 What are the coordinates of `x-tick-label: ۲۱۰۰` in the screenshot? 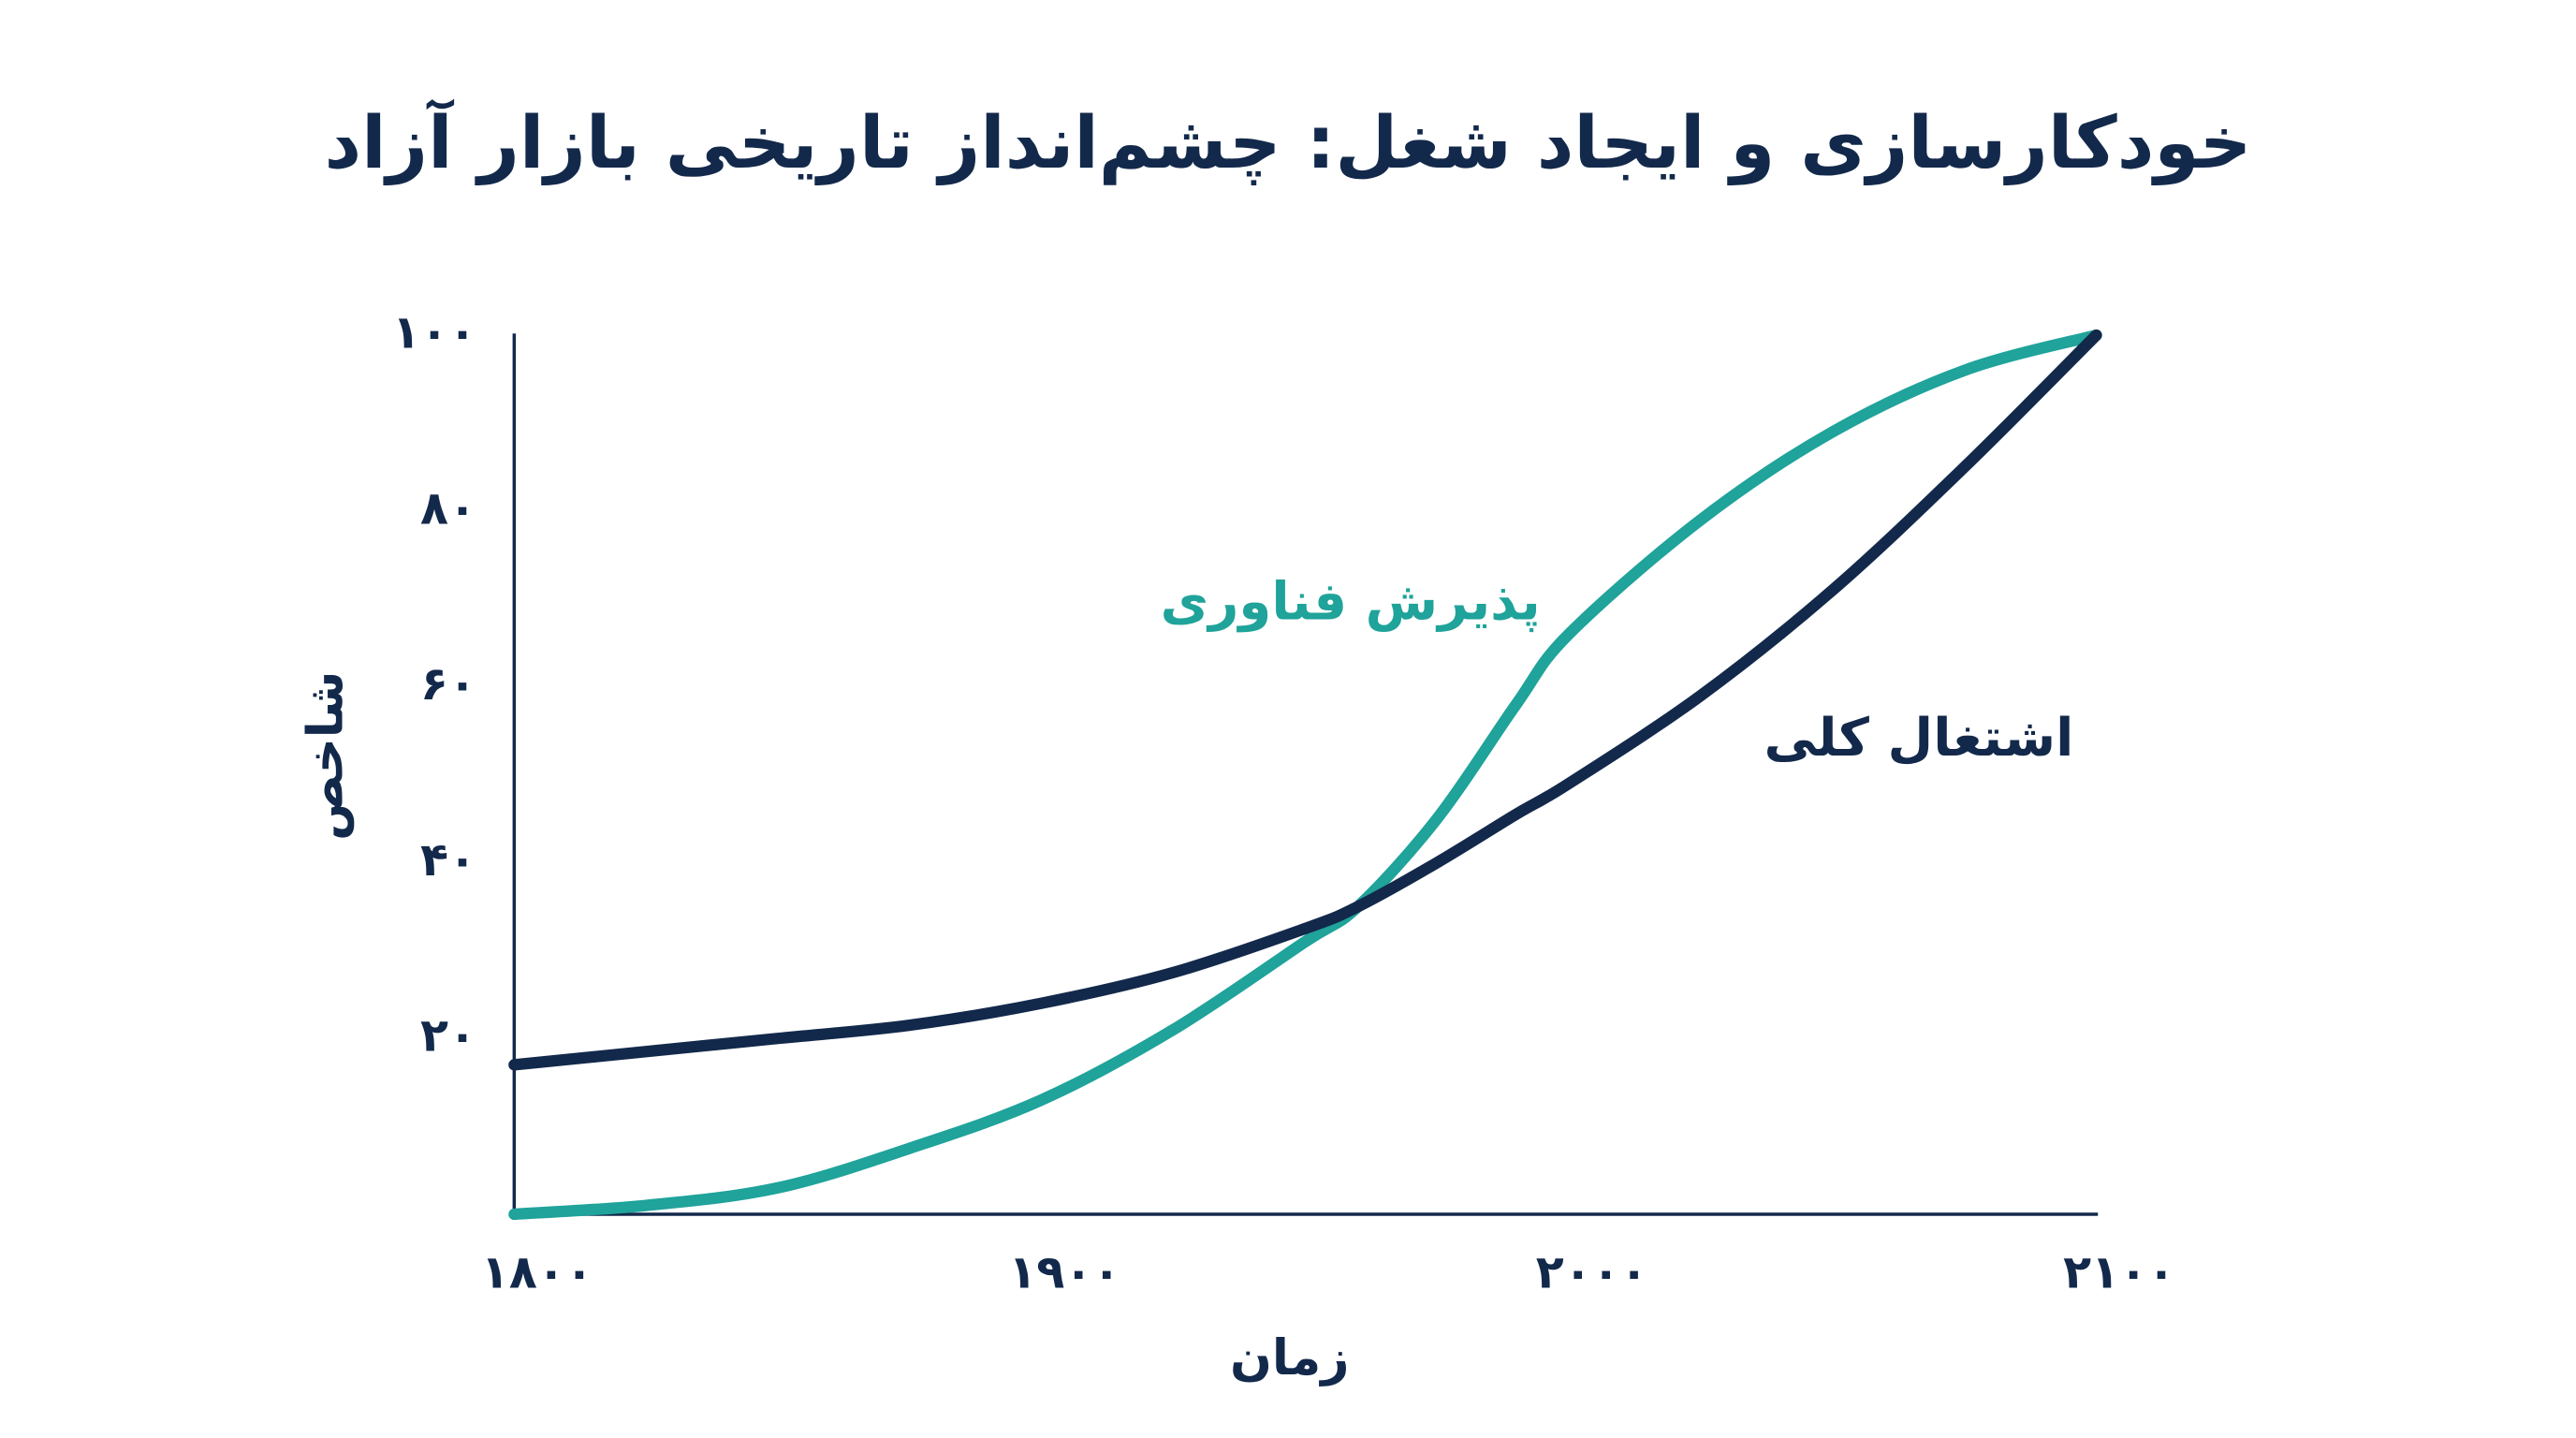 It's located at (2119, 1271).